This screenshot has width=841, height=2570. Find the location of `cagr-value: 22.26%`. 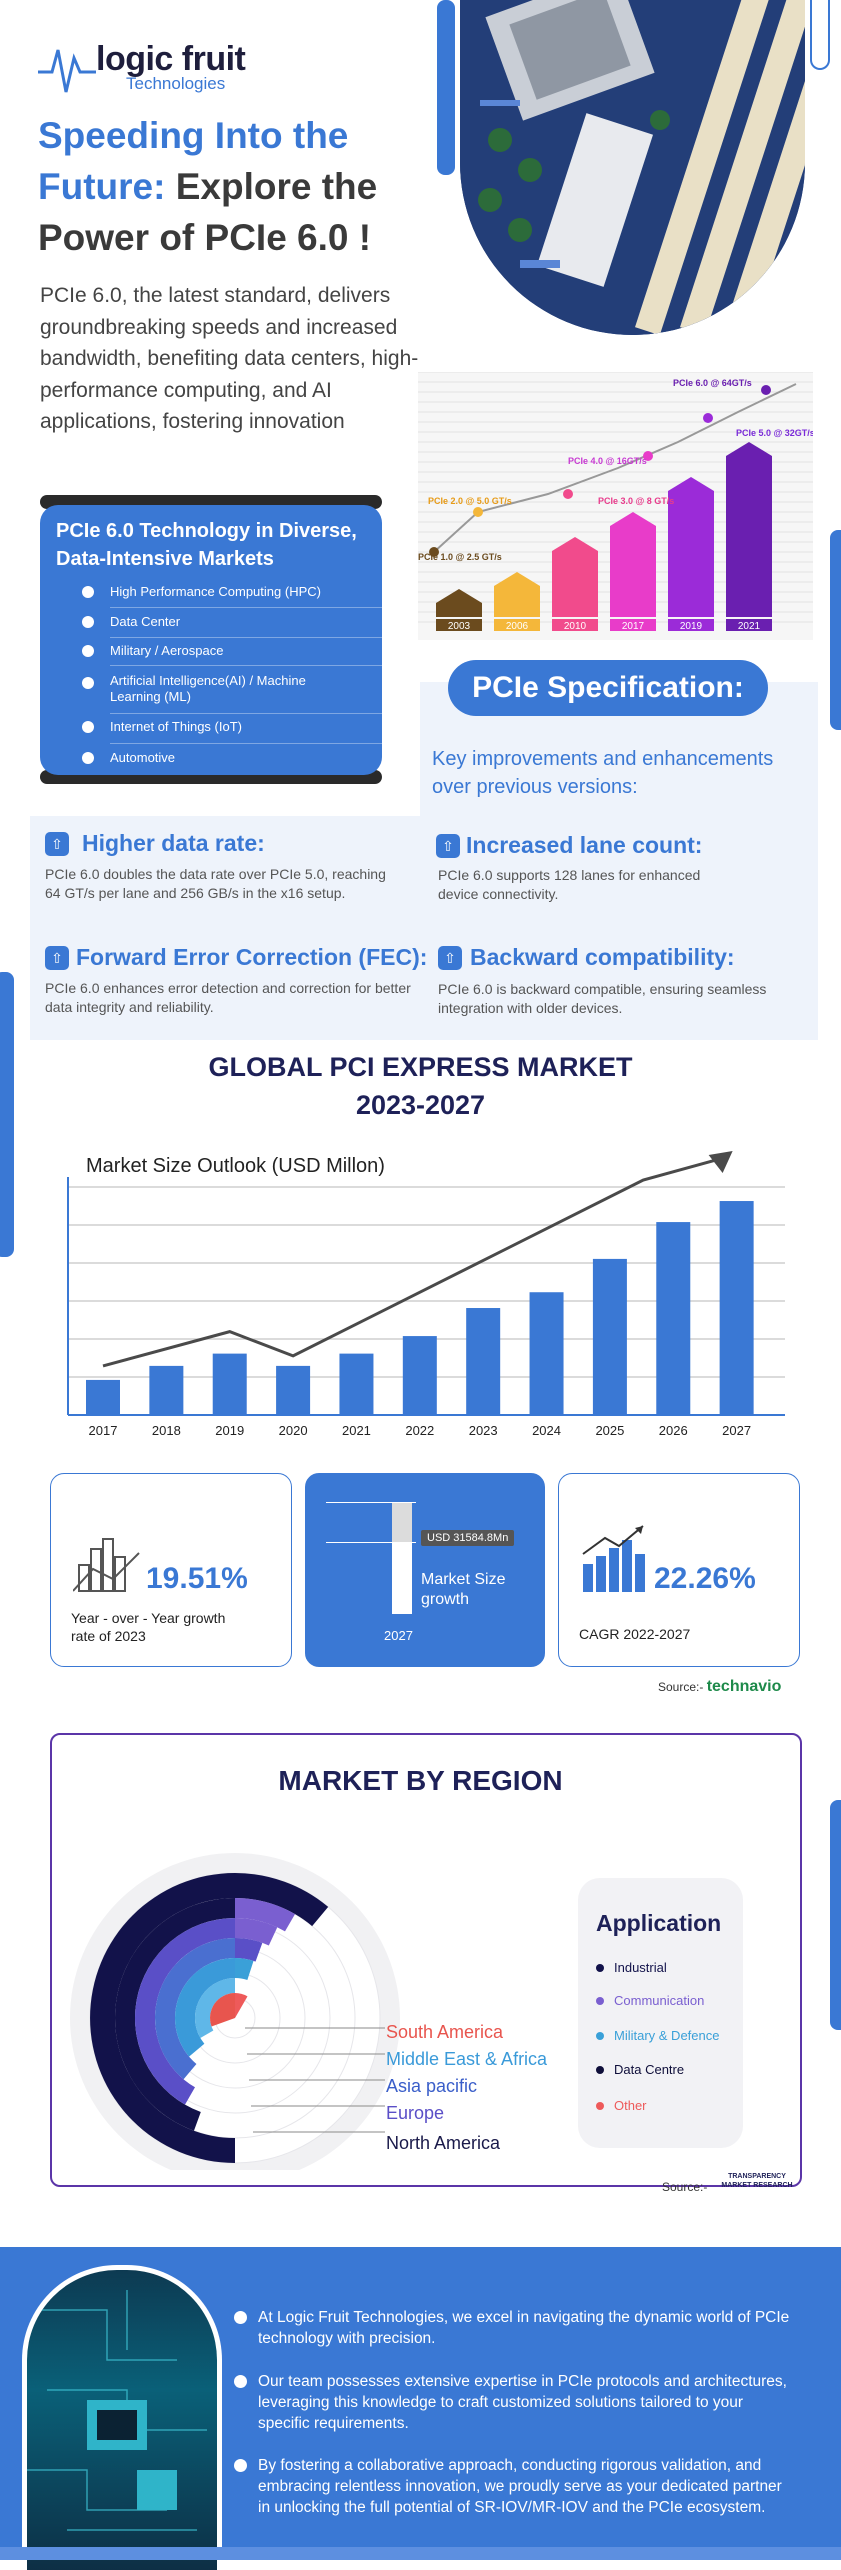

cagr-value: 22.26% is located at coordinates (705, 1578).